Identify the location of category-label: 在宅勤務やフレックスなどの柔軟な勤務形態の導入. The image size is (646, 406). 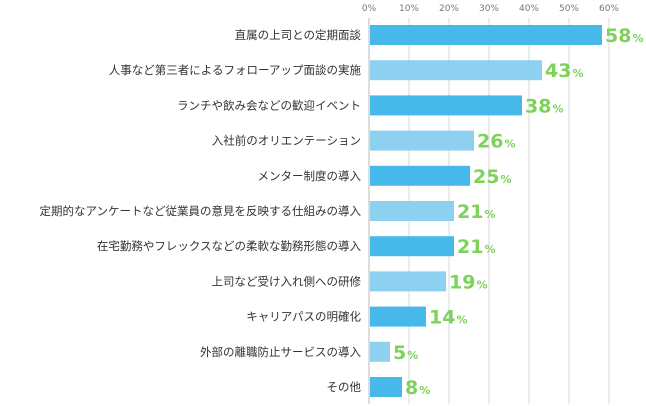
(229, 246).